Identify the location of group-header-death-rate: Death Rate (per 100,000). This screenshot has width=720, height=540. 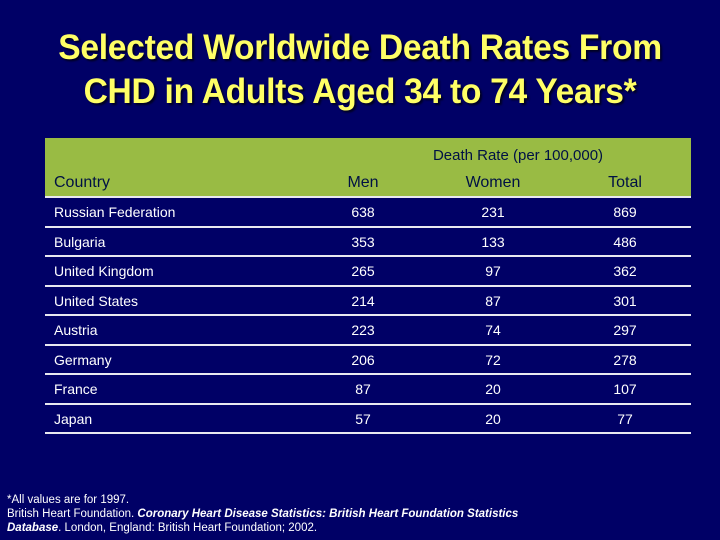
(518, 155).